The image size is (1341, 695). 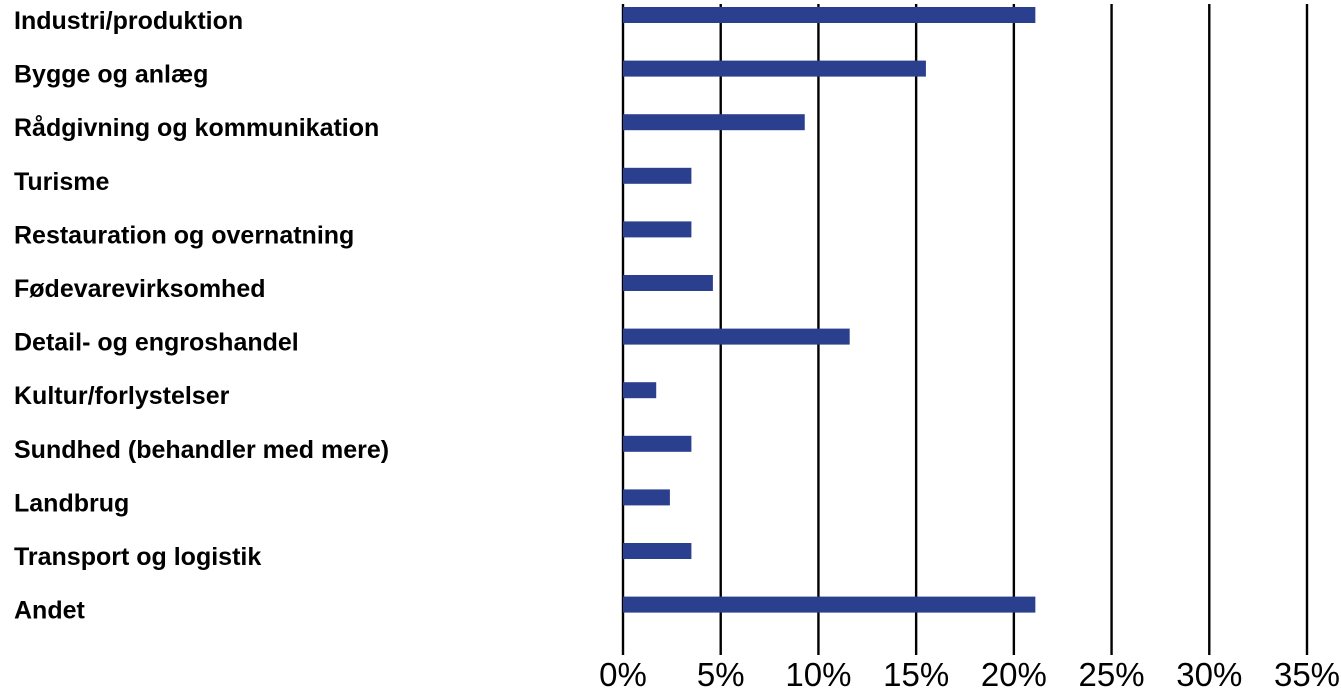 What do you see at coordinates (623, 674) in the screenshot?
I see `x-tick-label: 0%` at bounding box center [623, 674].